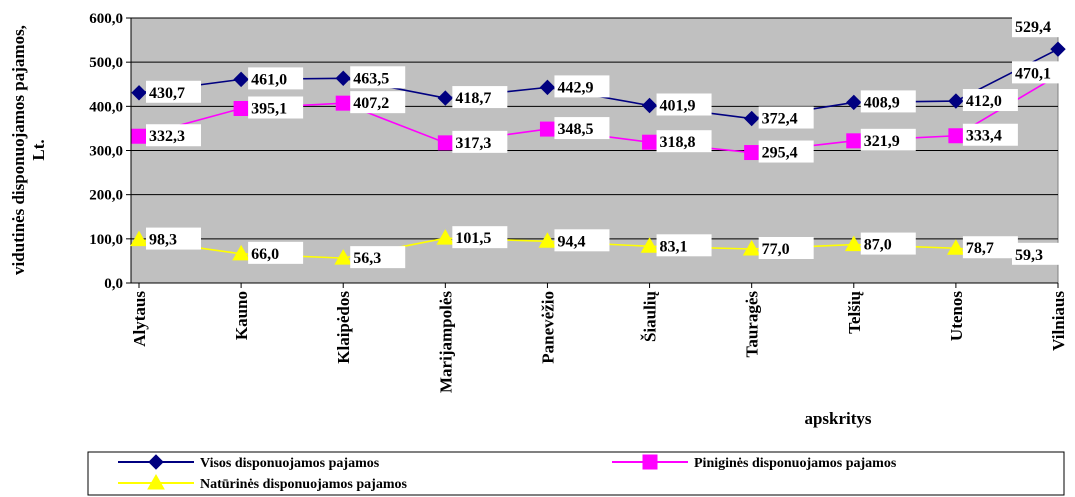  Describe the element at coordinates (303, 484) in the screenshot. I see `legend-label: Natūrinės disponuojamos pajamos` at that location.